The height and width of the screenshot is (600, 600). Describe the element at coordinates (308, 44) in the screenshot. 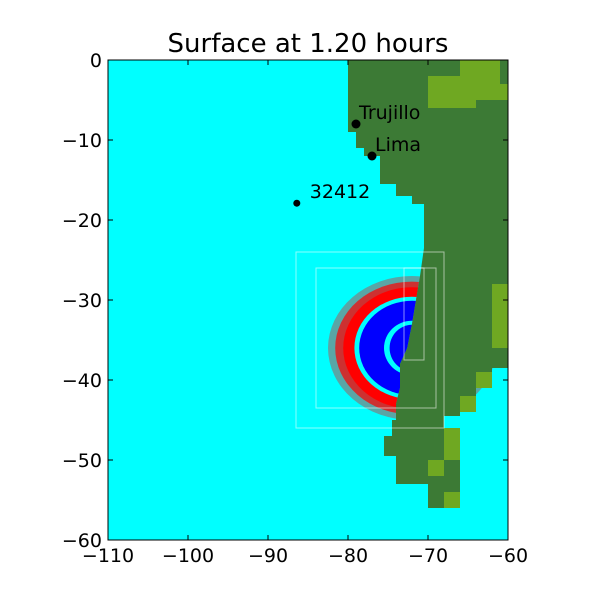

I see `chart-title: Surface at 1.20 hours` at that location.